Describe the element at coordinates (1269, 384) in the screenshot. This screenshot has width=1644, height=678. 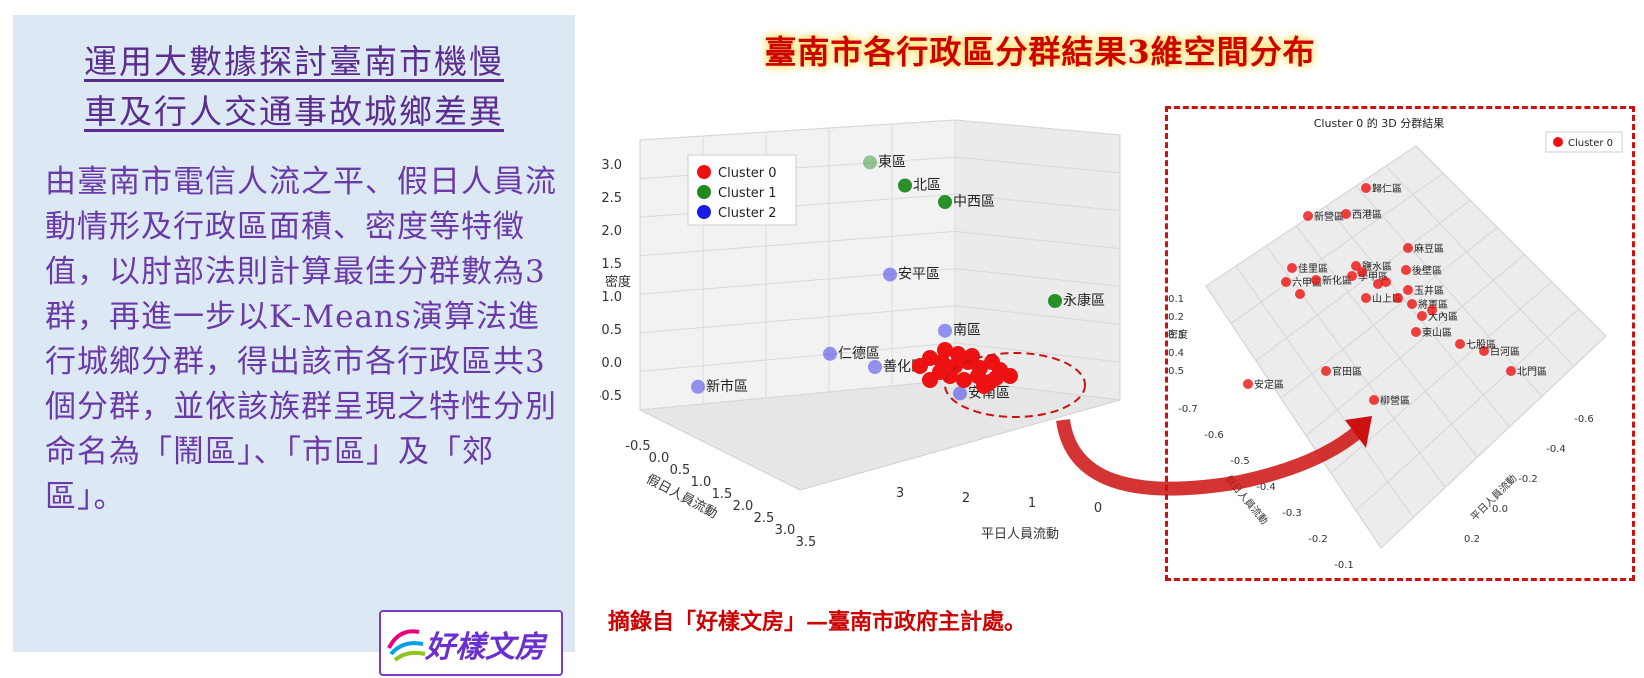
I see `inset-point-label: 安定區` at that location.